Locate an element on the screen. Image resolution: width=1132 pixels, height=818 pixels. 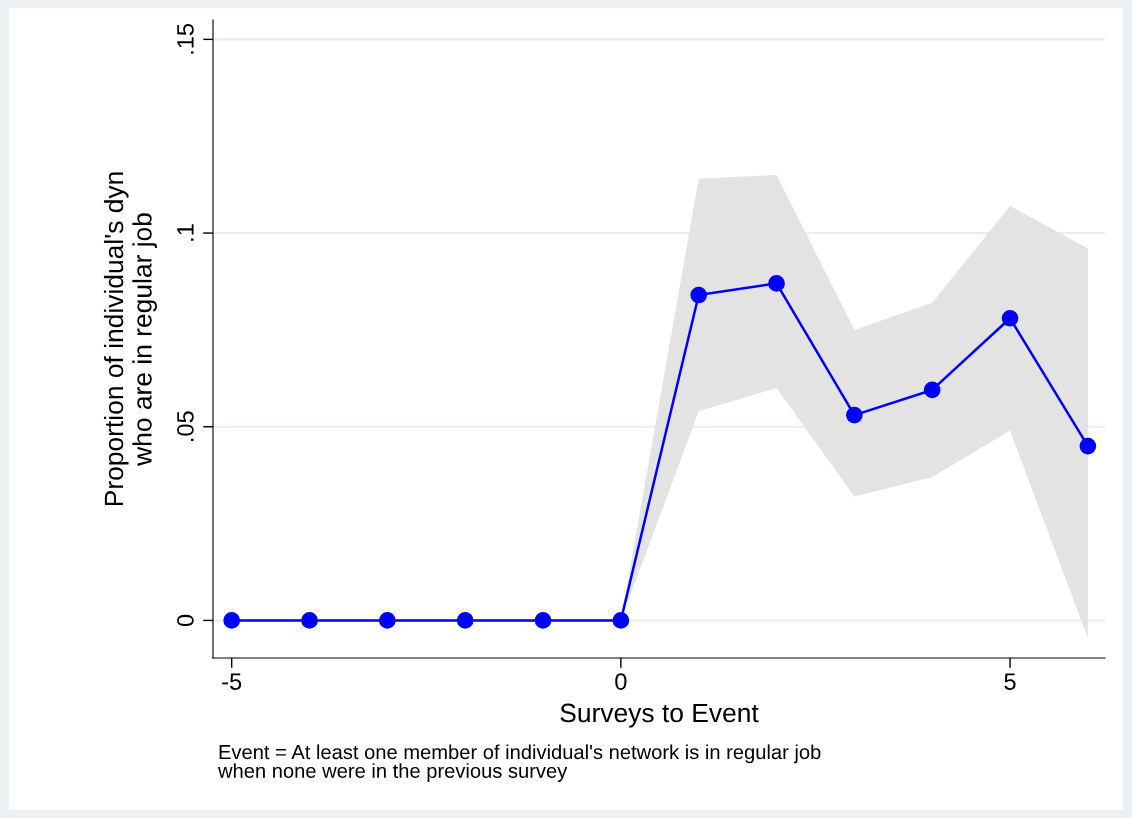
text: Event = At least one member of individual's network is in regular job when none were in the previous survey is located at coordinates (519, 763).